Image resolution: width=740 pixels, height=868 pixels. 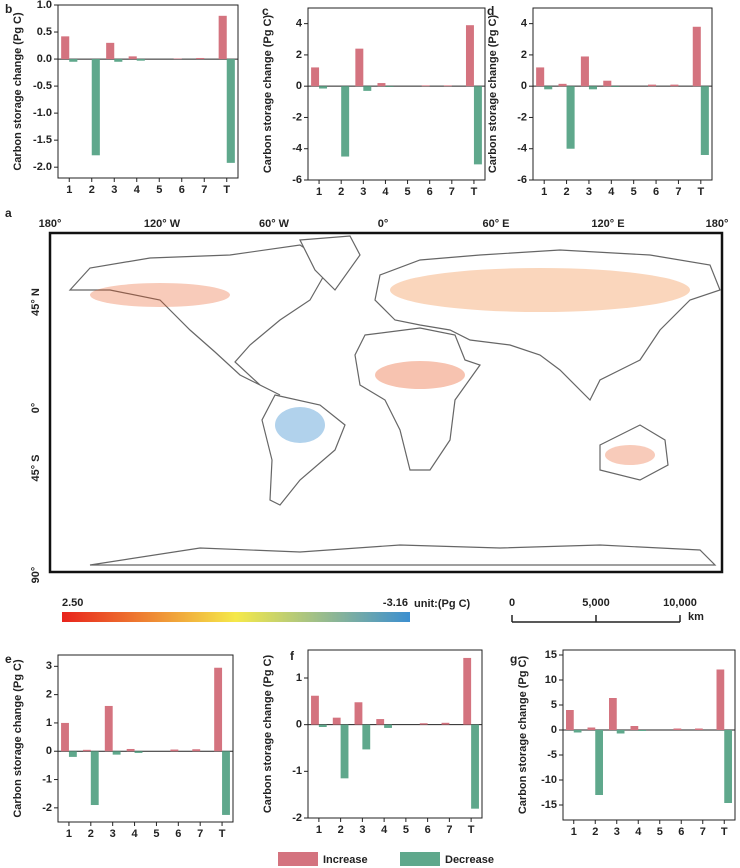 What do you see at coordinates (490, 11) in the screenshot?
I see `panel-label: d` at bounding box center [490, 11].